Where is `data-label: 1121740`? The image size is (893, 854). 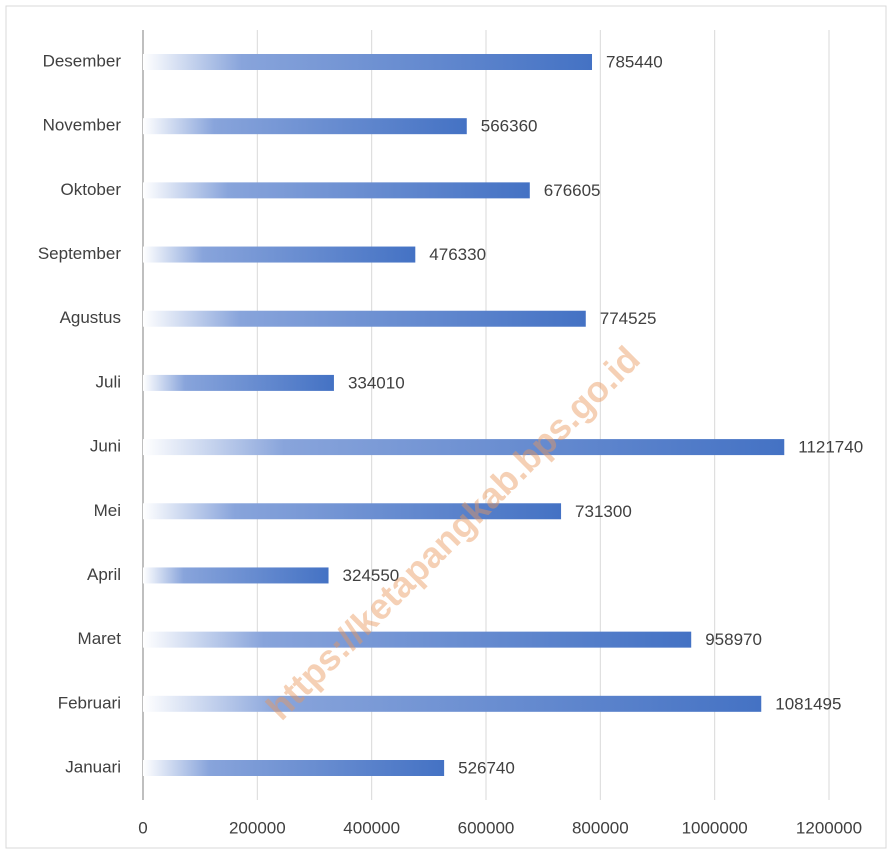
data-label: 1121740 is located at coordinates (830, 447).